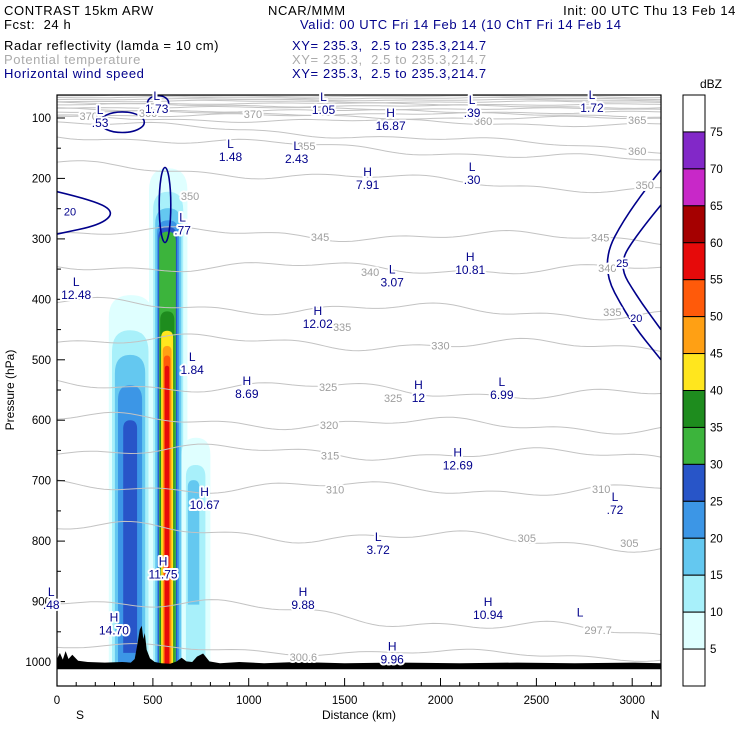 The image size is (740, 740). What do you see at coordinates (716, 355) in the screenshot?
I see `svg-text: 45` at bounding box center [716, 355].